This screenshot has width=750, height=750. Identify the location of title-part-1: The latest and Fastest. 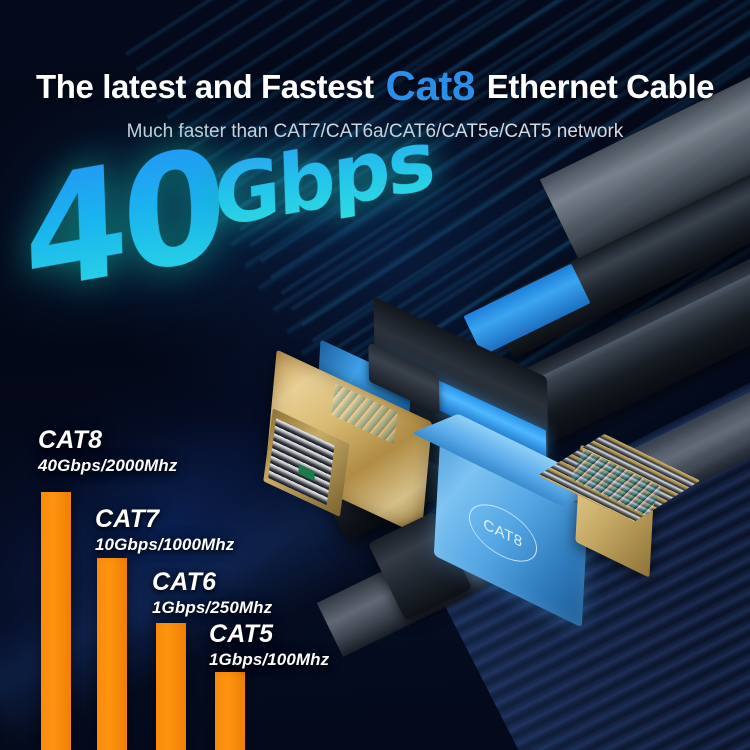
(204, 86).